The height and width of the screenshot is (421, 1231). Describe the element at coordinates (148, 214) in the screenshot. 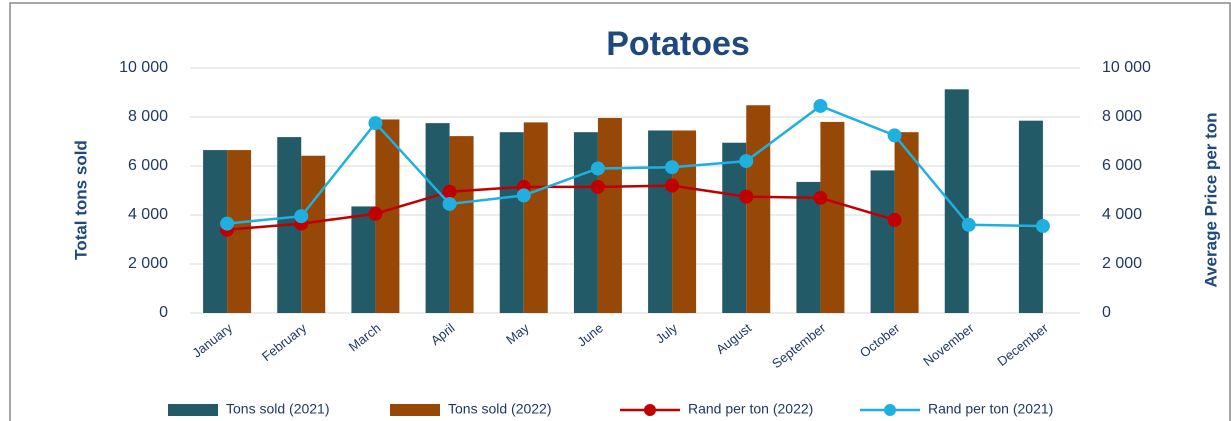

I see `y-tick-label: 4 000` at that location.